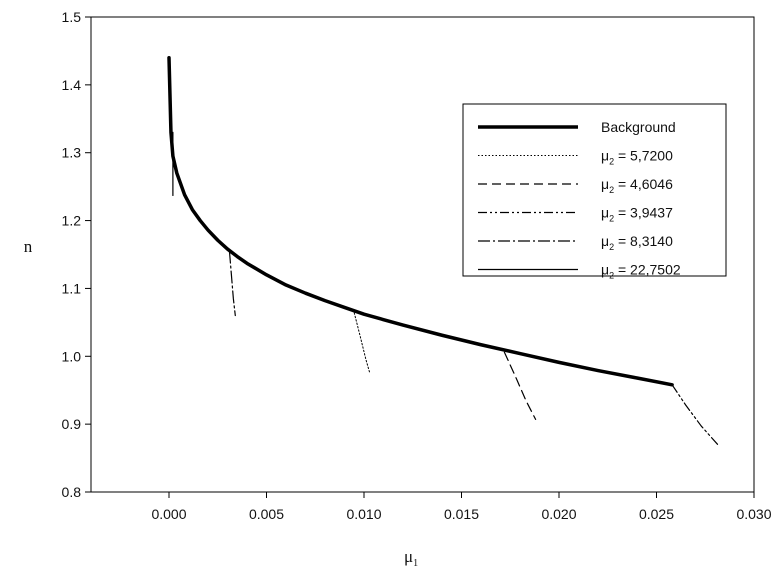 This screenshot has height=576, width=777. What do you see at coordinates (637, 242) in the screenshot?
I see `legend-label: μ2 = 8,3140` at bounding box center [637, 242].